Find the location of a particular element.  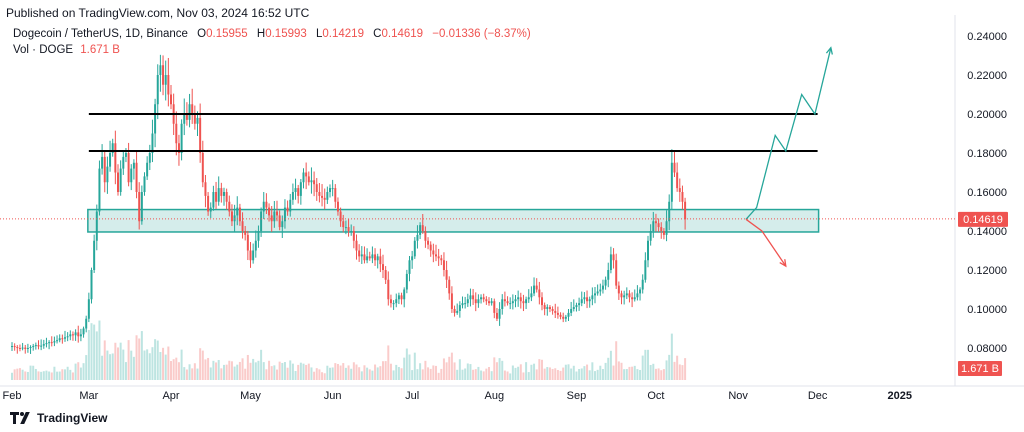

x-tick-label: Feb is located at coordinates (12, 396).